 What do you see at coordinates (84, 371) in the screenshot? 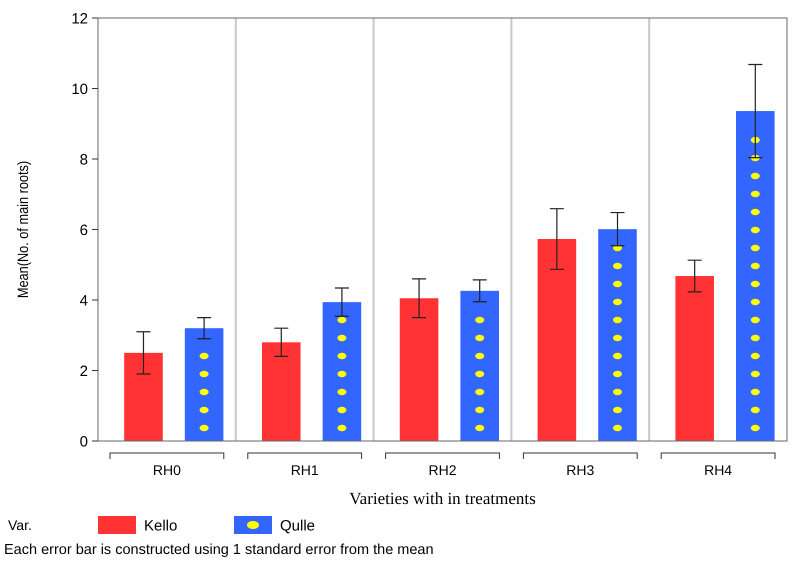
I see `y-tick-label: 2` at bounding box center [84, 371].